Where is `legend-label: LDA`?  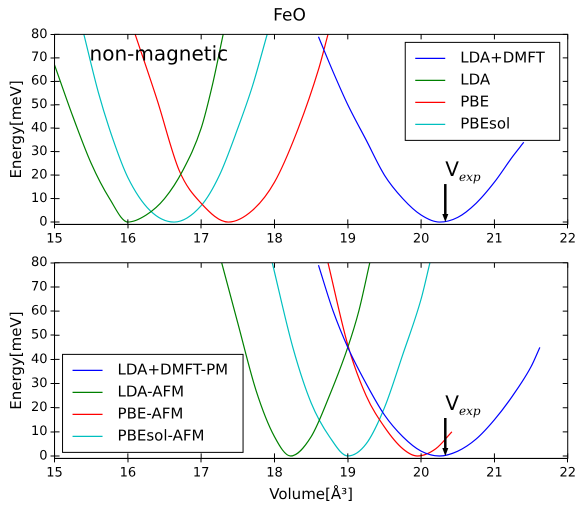 legend-label: LDA is located at coordinates (475, 79).